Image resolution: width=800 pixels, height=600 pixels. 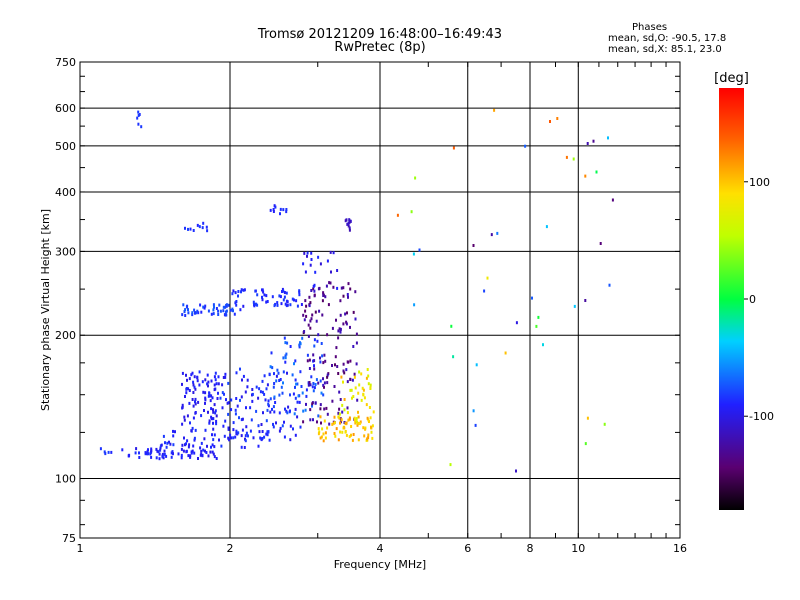 What do you see at coordinates (80, 548) in the screenshot?
I see `x-tick-label: 1` at bounding box center [80, 548].